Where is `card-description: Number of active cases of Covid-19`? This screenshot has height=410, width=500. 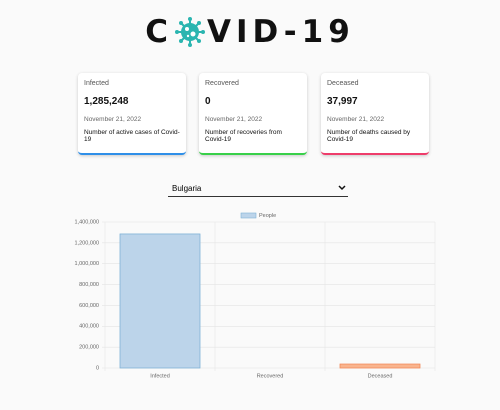 card-description: Number of active cases of Covid-19 is located at coordinates (132, 136).